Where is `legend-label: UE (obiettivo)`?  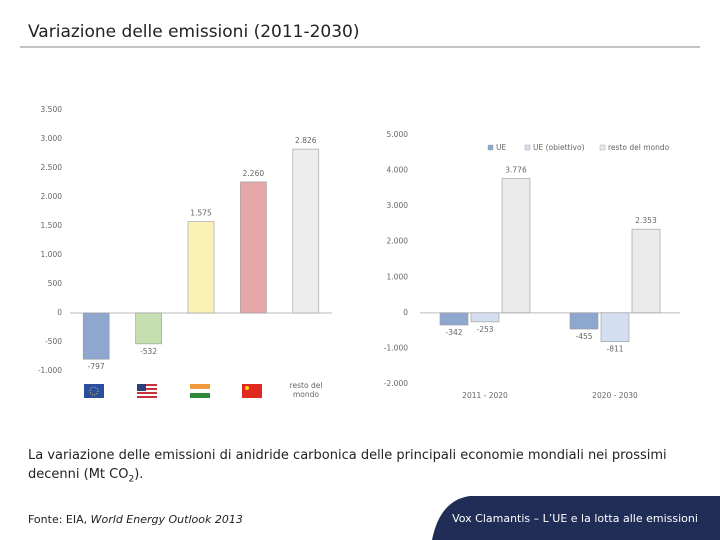
legend-label: UE (obiettivo) is located at coordinates (559, 147).